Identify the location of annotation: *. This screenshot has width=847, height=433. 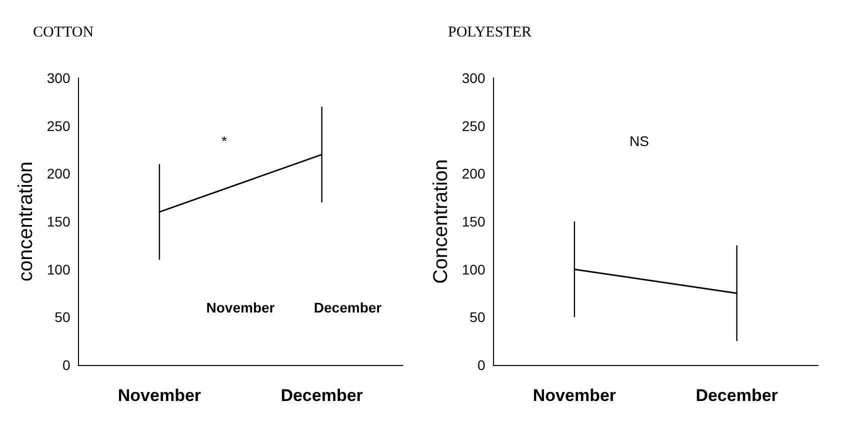
(225, 141).